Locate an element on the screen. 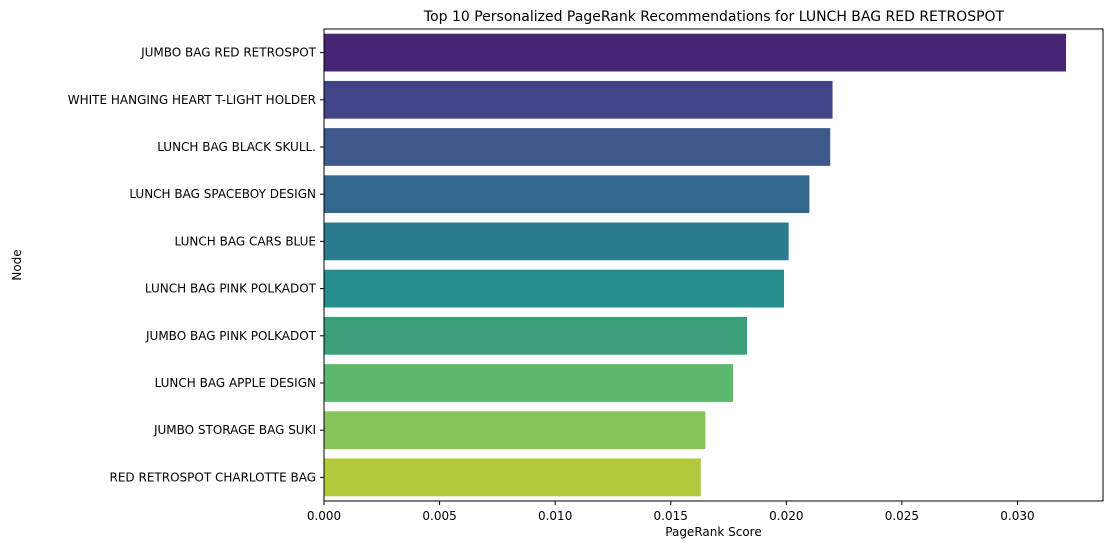 This screenshot has width=1111, height=545. y-tick-label: WHITE HANGING HEART T-LIGHT HOLDER is located at coordinates (192, 100).